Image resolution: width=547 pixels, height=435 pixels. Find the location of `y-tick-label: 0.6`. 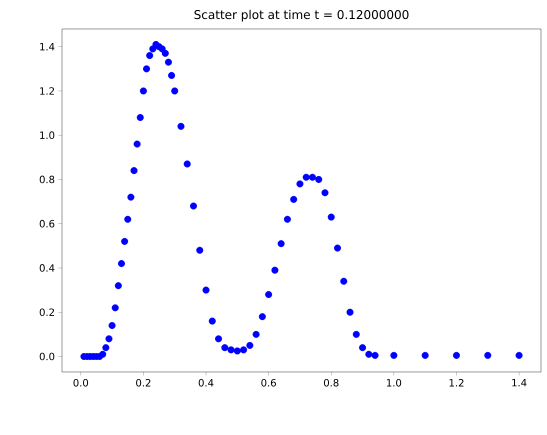

y-tick-label: 0.6 is located at coordinates (47, 224).